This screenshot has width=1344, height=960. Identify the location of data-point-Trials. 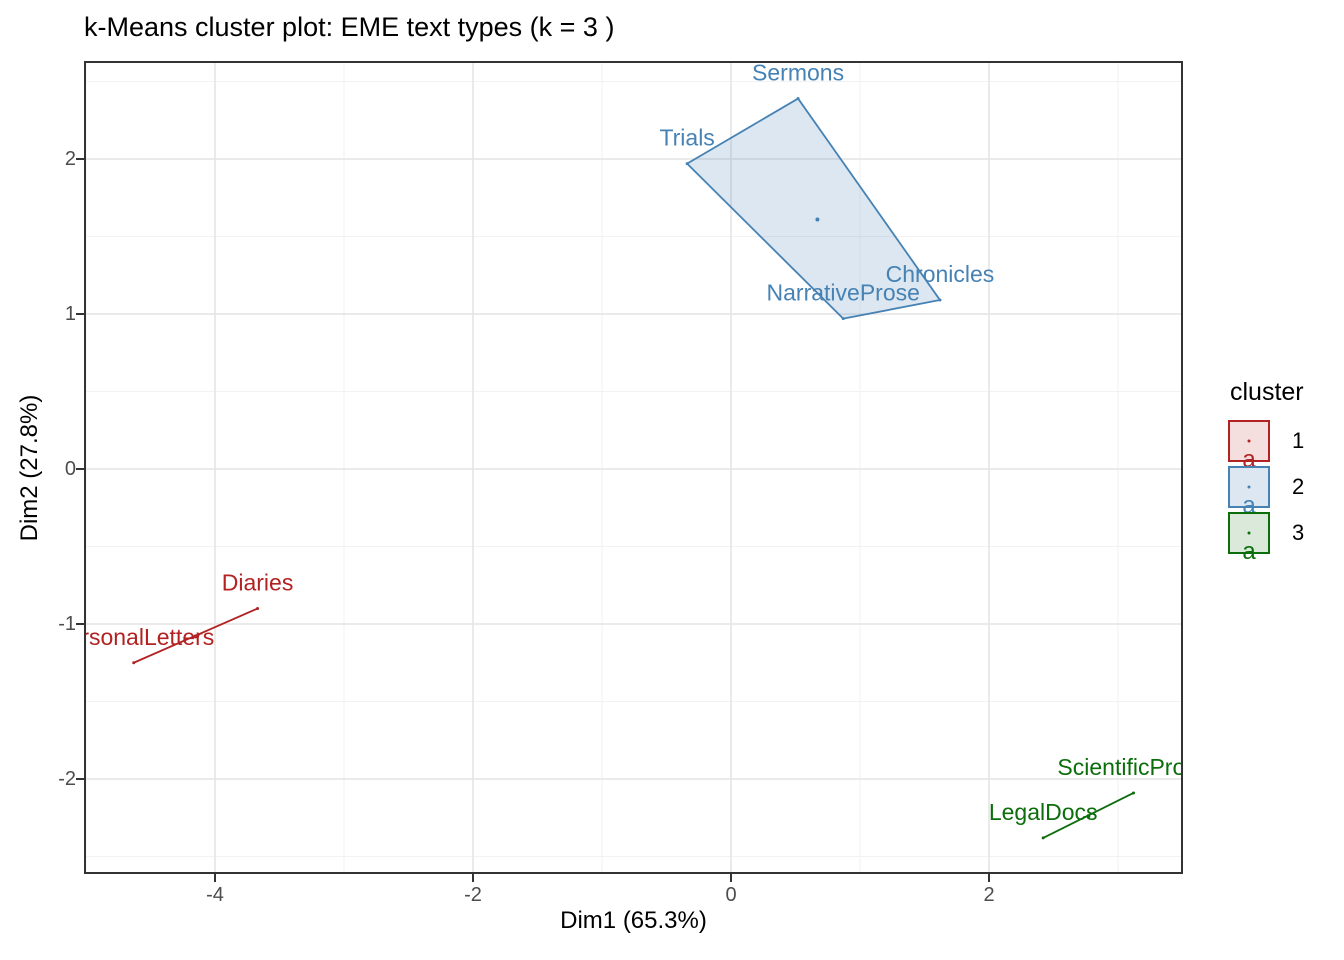
(687, 164).